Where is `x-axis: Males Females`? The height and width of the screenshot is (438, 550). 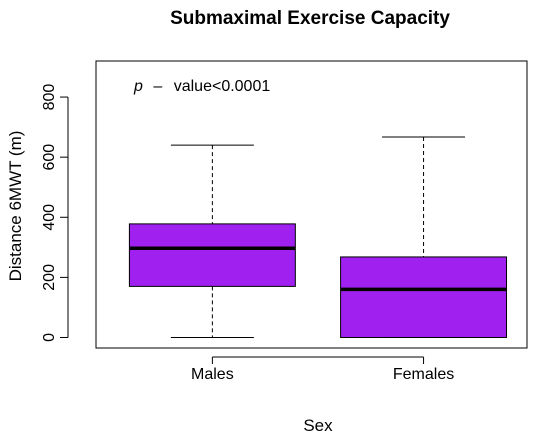 x-axis: Males Females is located at coordinates (322, 369).